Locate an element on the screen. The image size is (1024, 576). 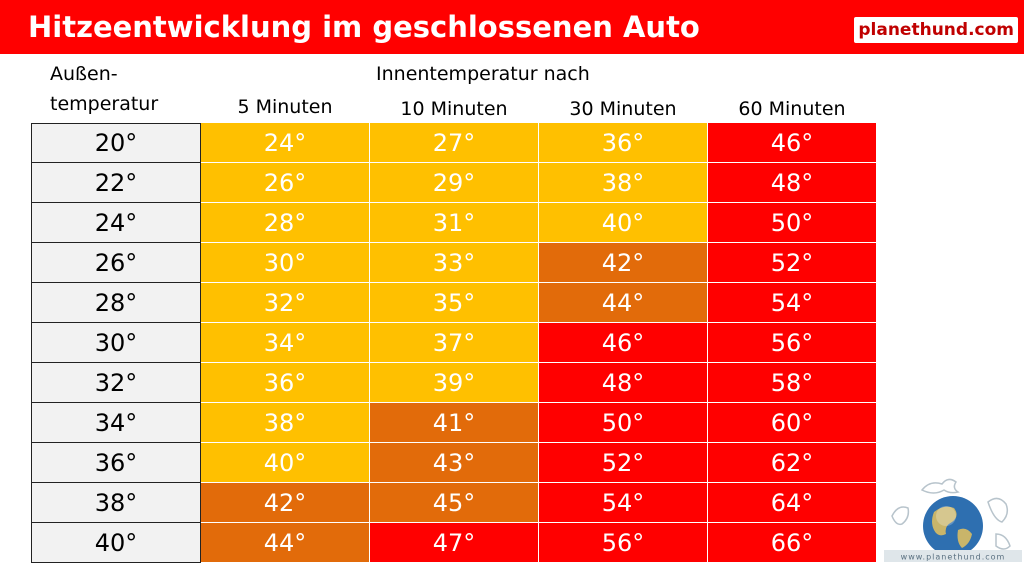
inside-temp-cell-10min: 33° is located at coordinates (454, 263).